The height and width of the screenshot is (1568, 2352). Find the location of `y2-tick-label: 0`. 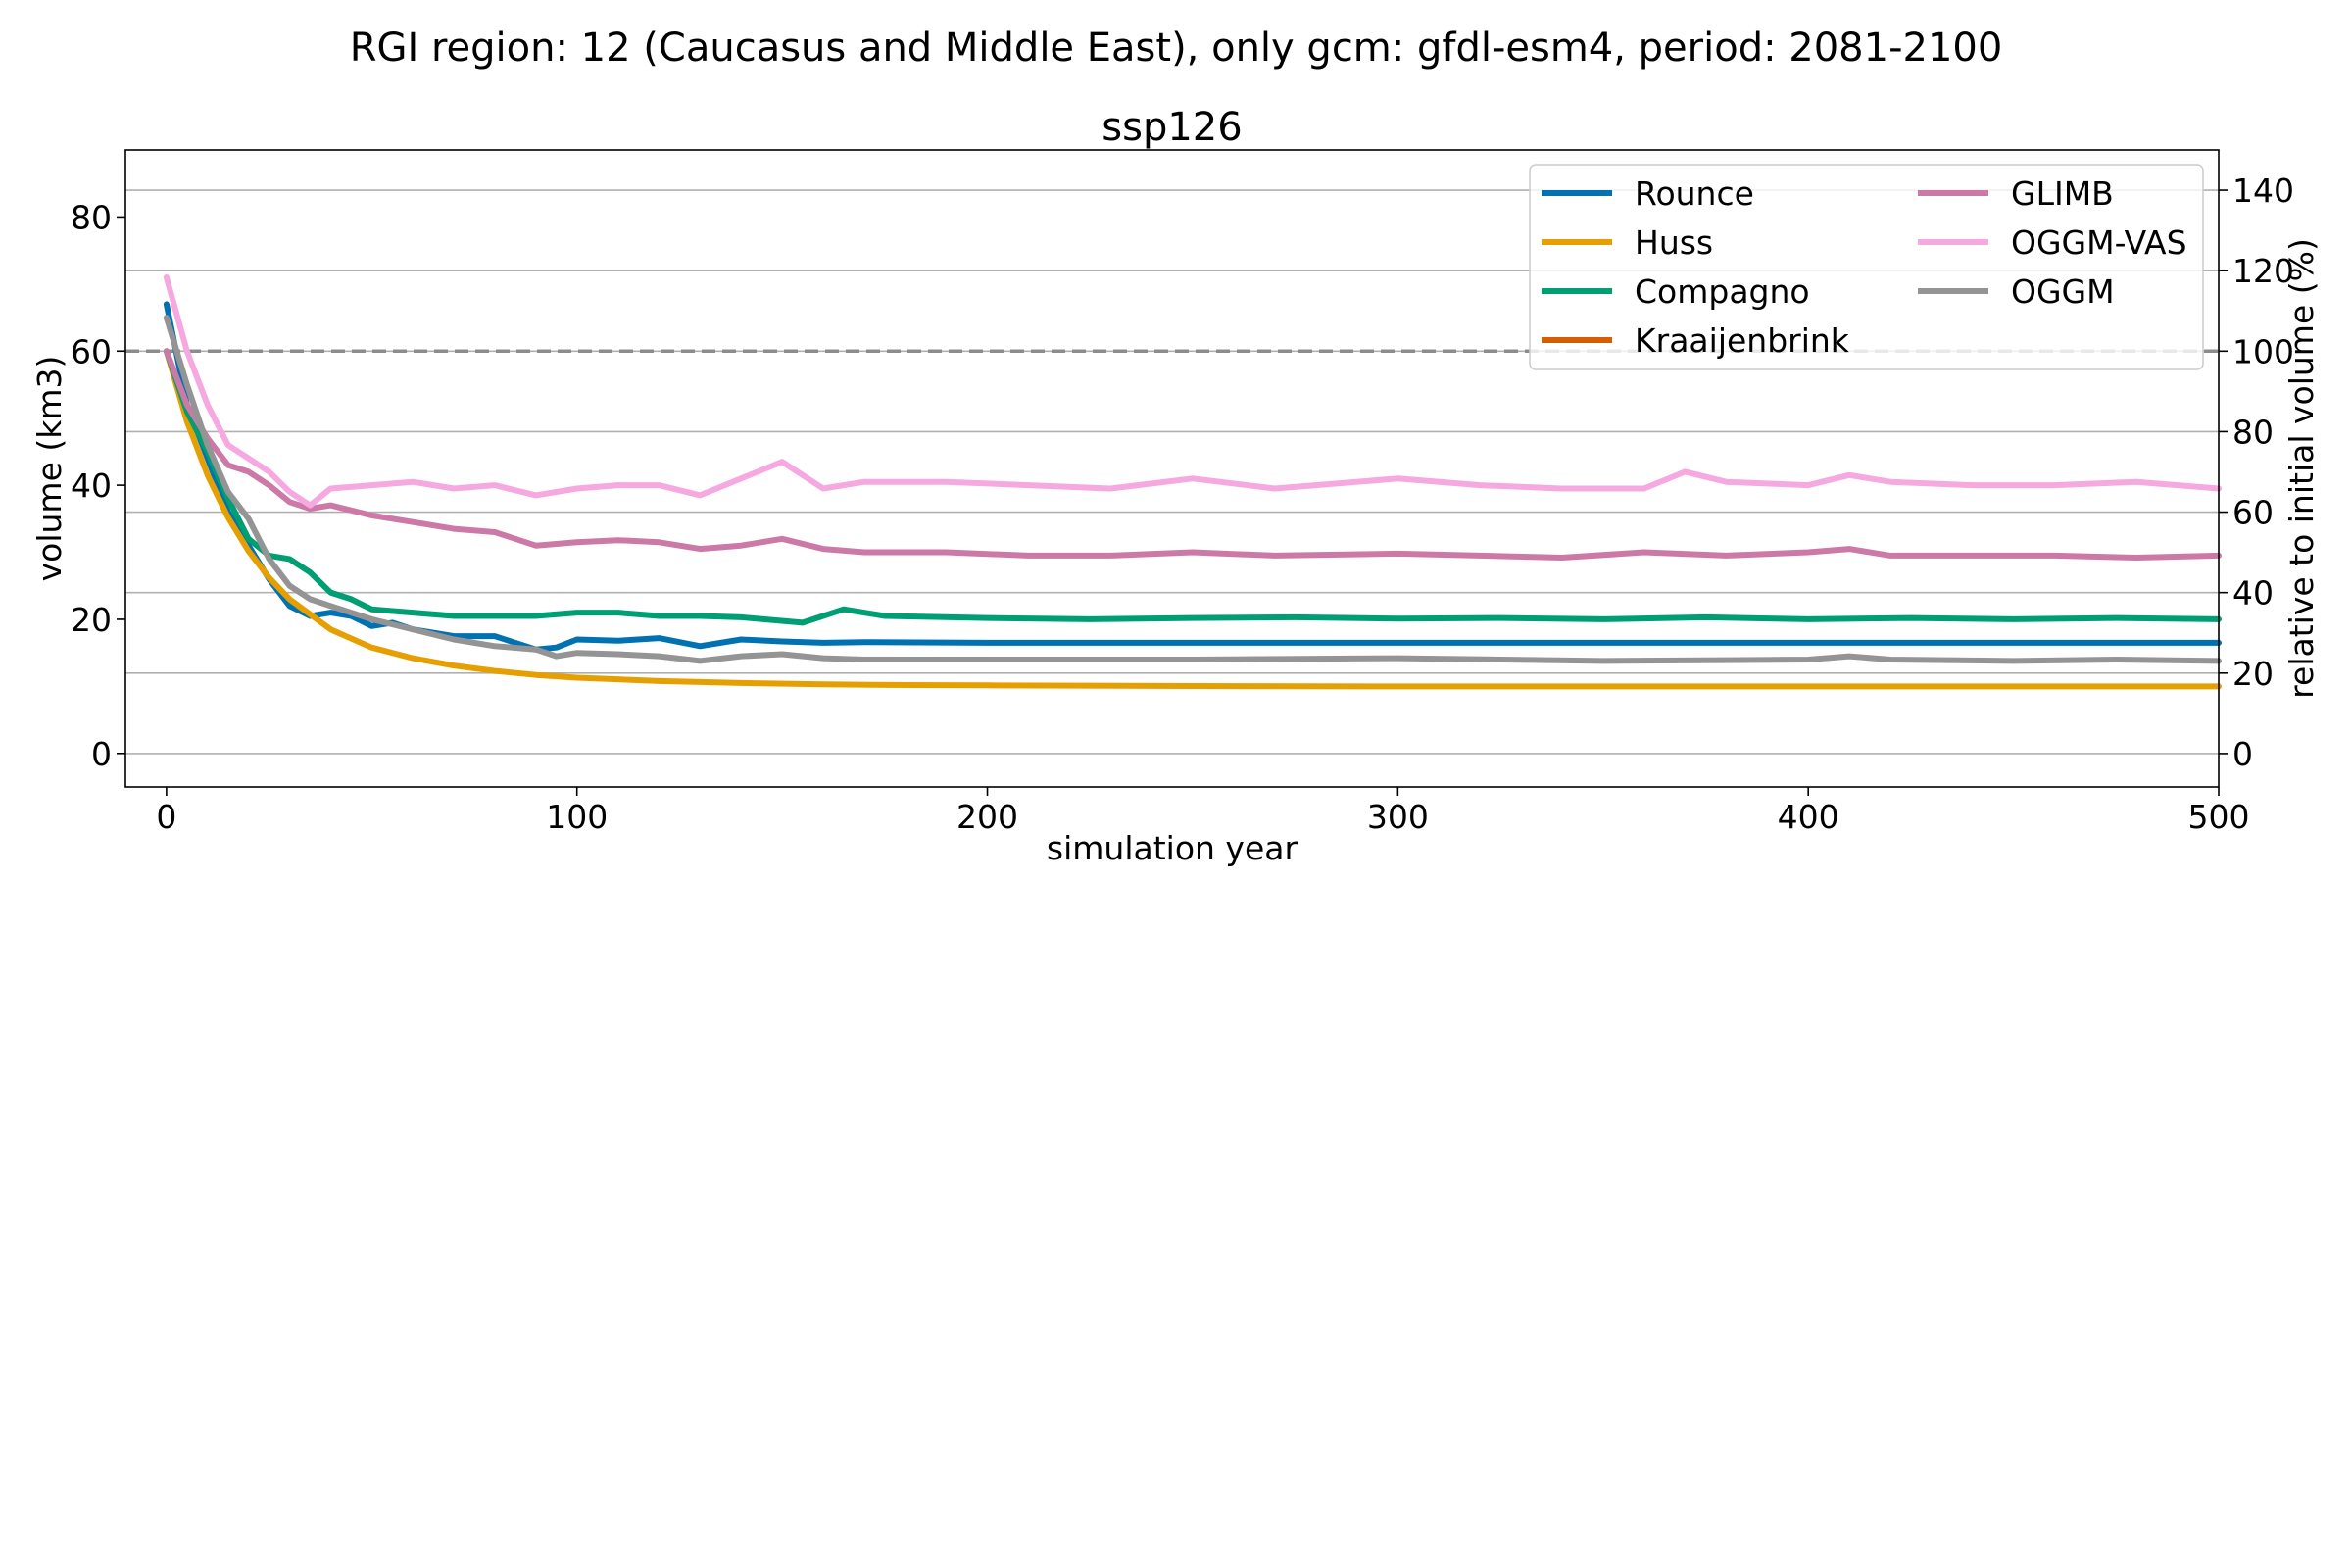

y2-tick-label: 0 is located at coordinates (2242, 754).